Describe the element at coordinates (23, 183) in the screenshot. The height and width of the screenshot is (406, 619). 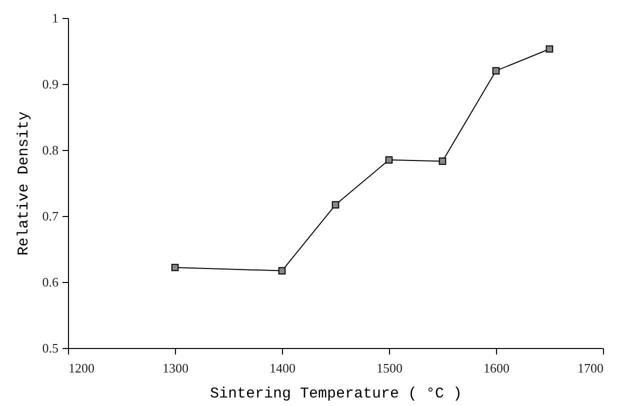
I see `y-axis-title: Relative Density` at that location.